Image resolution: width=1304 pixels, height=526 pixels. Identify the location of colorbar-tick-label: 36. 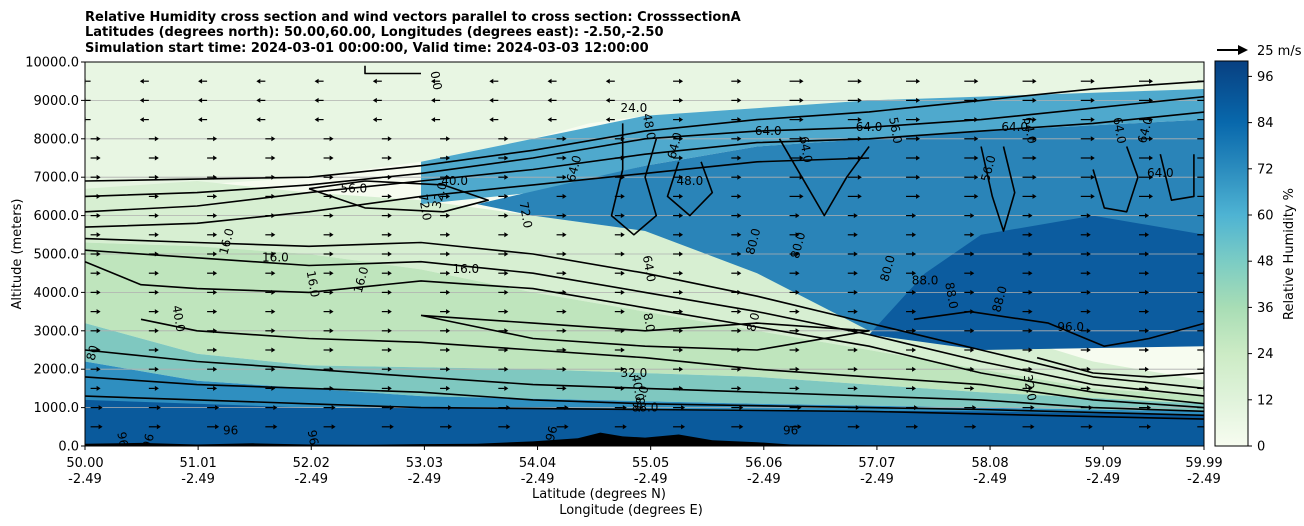
(1265, 308).